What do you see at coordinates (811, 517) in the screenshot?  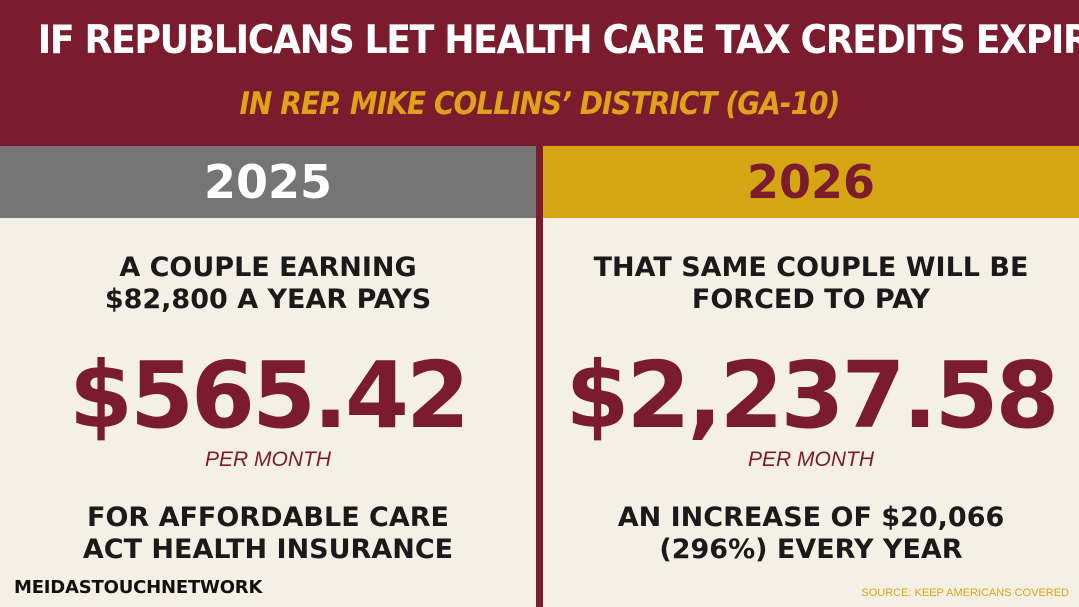 I see `foot-line-1: AN INCREASE OF $20,066` at bounding box center [811, 517].